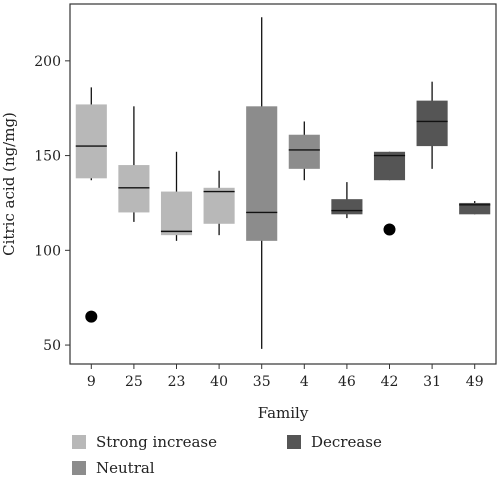 Image resolution: width=500 pixels, height=483 pixels. What do you see at coordinates (9, 184) in the screenshot?
I see `y-axis-title: Citric acid (ng/mg)` at bounding box center [9, 184].